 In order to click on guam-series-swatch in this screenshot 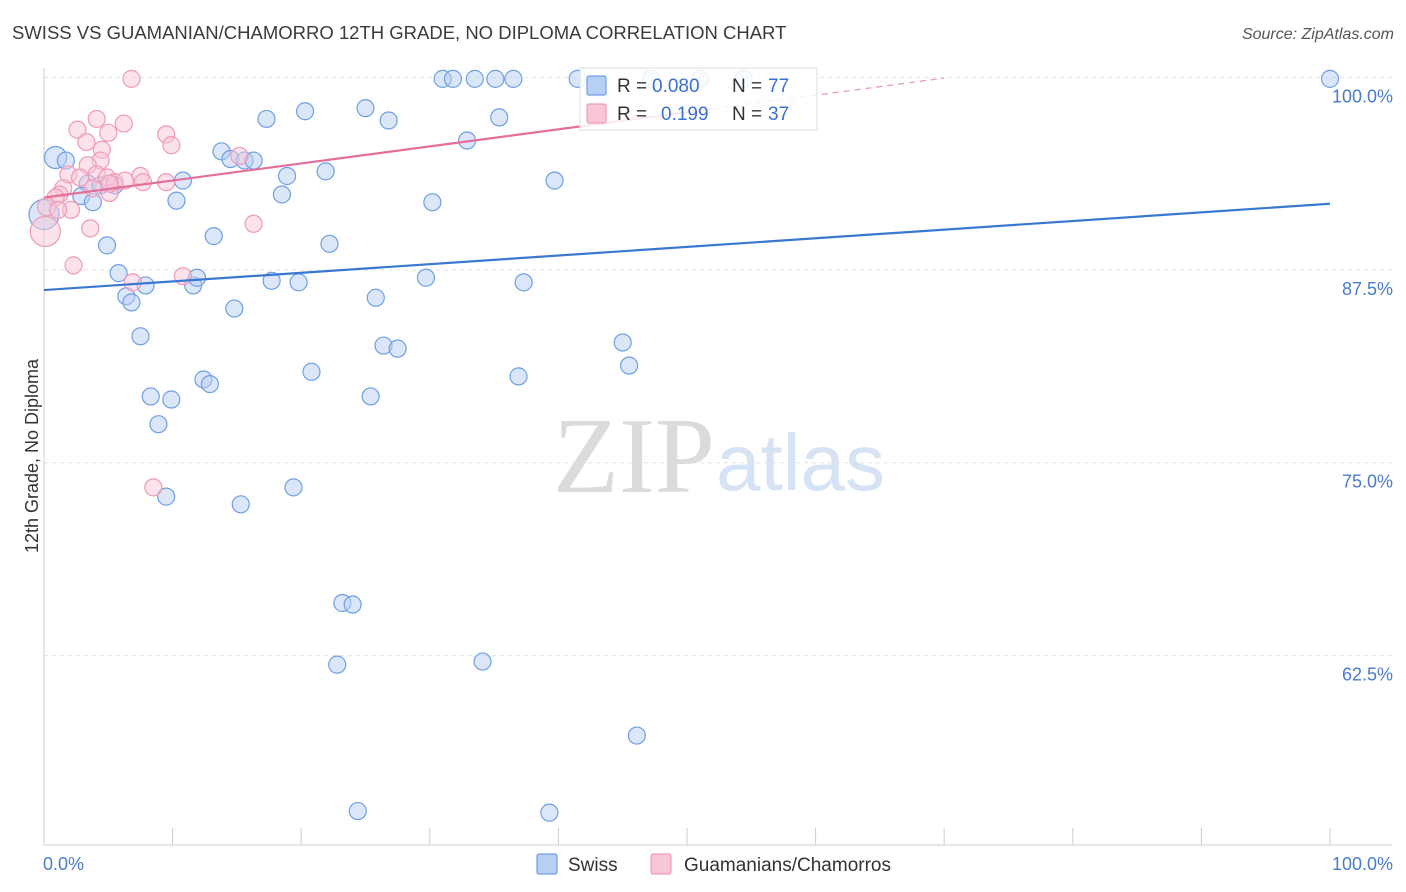, I will do `click(661, 864)`.